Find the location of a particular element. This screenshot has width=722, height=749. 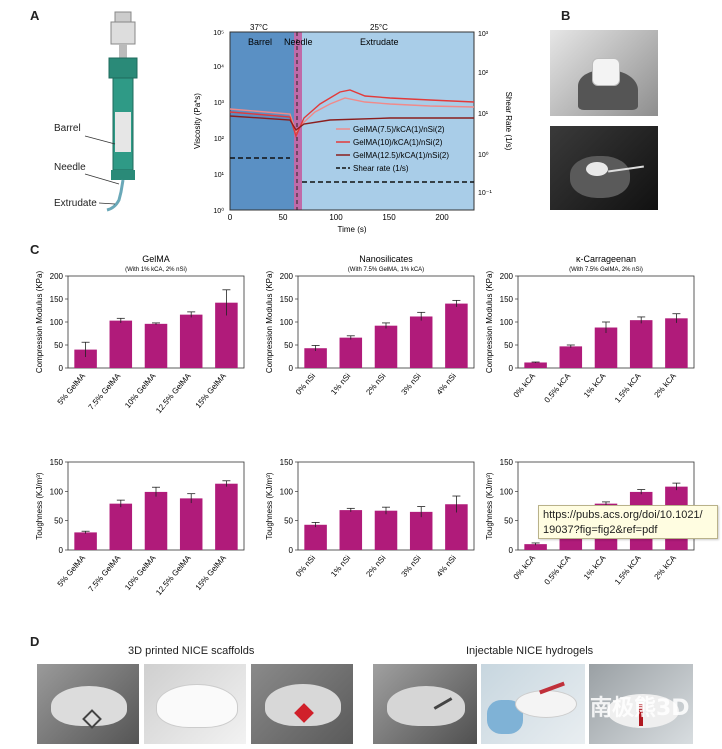

category-label-0-0: 5% GelMA is located at coordinates (72, 389).